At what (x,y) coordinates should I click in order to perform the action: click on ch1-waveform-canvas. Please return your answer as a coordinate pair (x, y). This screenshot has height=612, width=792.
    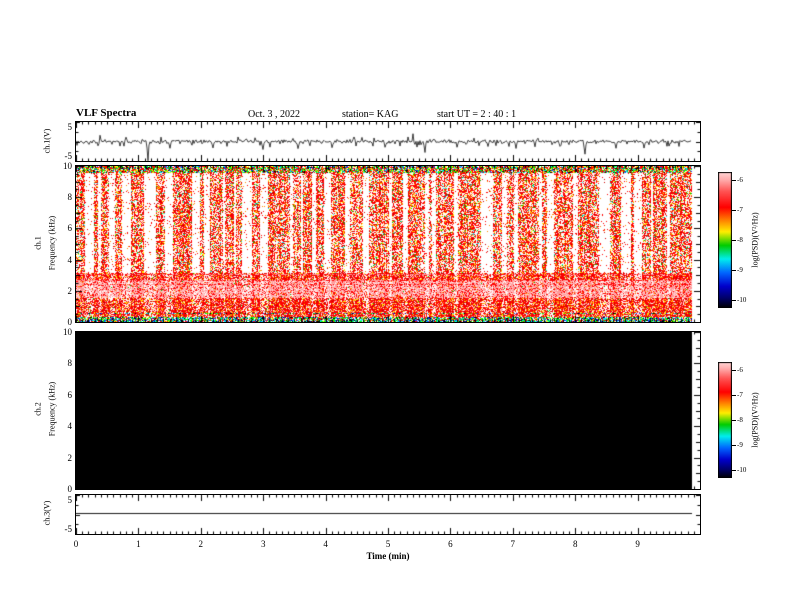
    Looking at the image, I should click on (388, 141).